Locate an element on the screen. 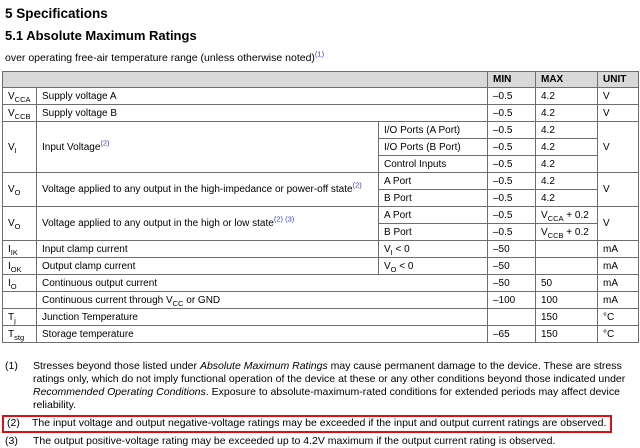 This screenshot has height=448, width=640. table-row: Tj Junction Temperature 150 °C is located at coordinates (320, 317).